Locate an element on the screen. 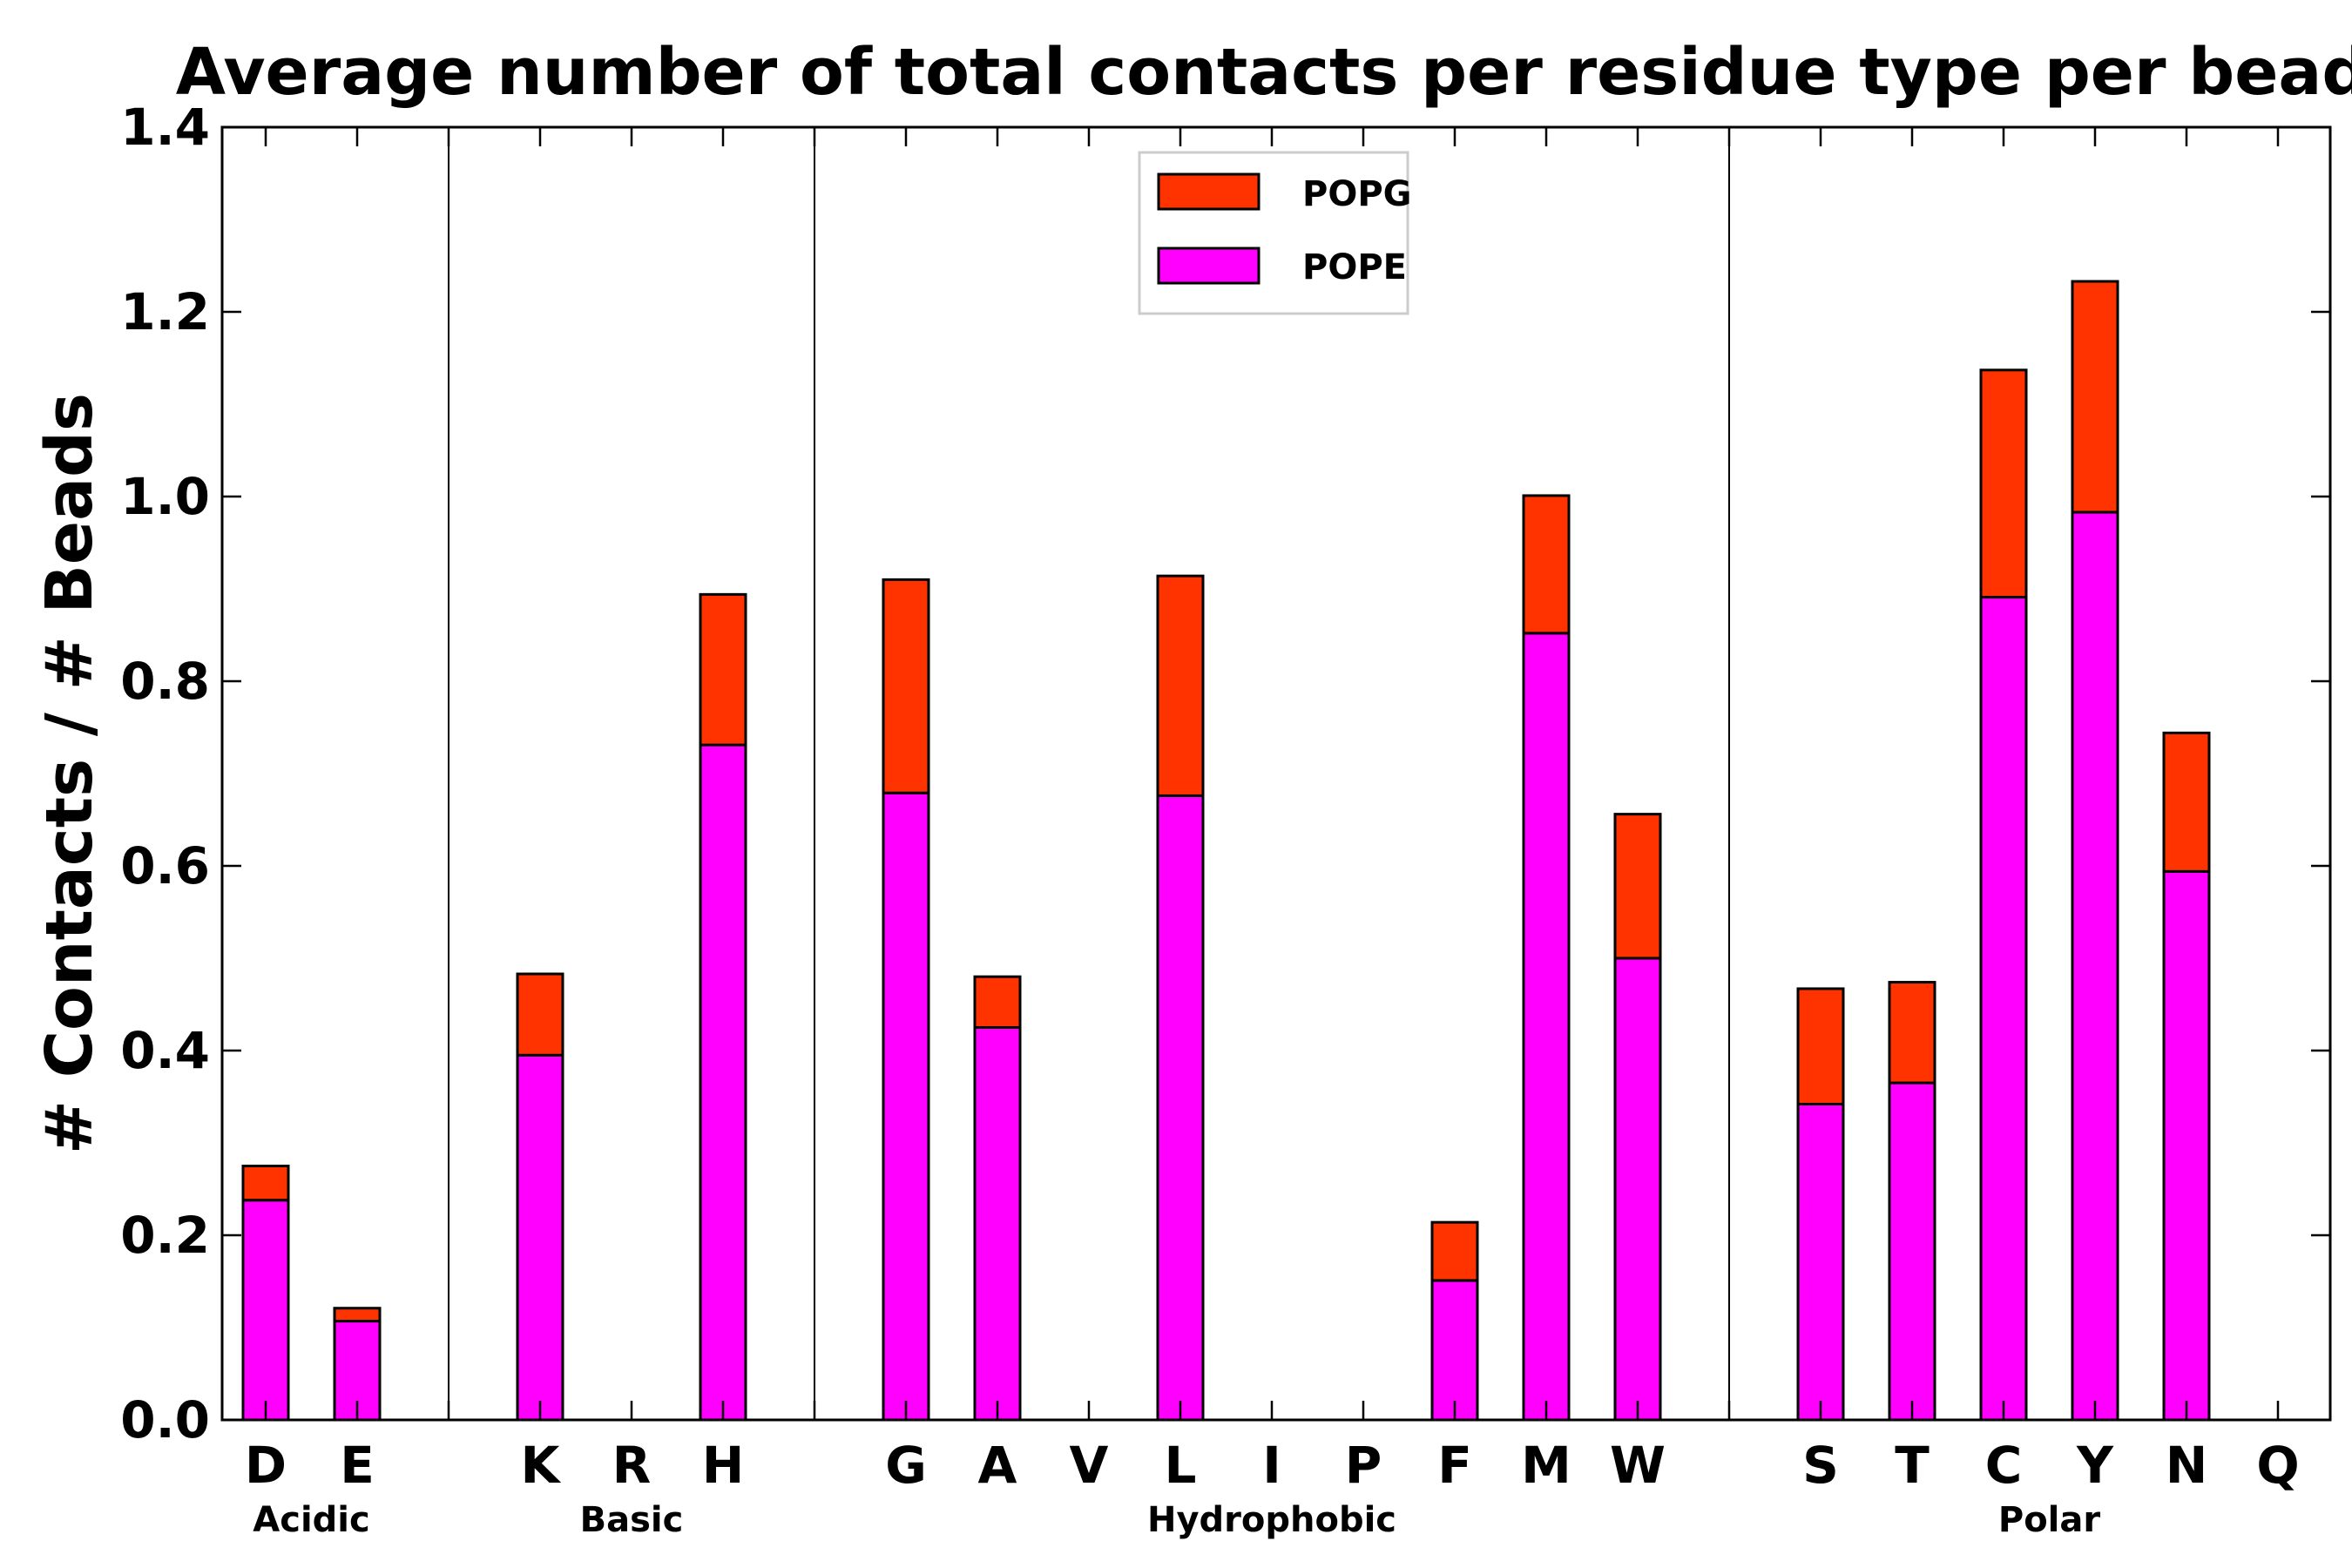  group-label: Hydrophobic is located at coordinates (1271, 1520).